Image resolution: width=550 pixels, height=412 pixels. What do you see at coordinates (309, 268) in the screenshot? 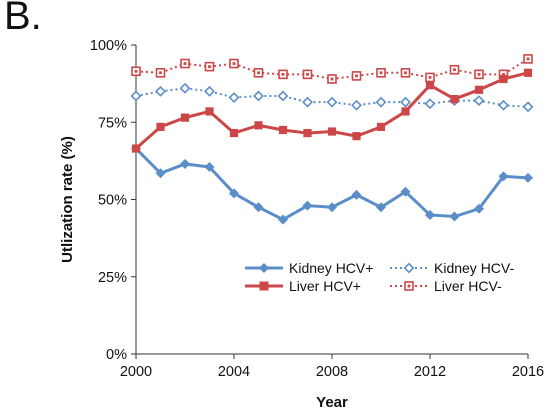
I see `legend-item: Kidney HCV+` at bounding box center [309, 268].